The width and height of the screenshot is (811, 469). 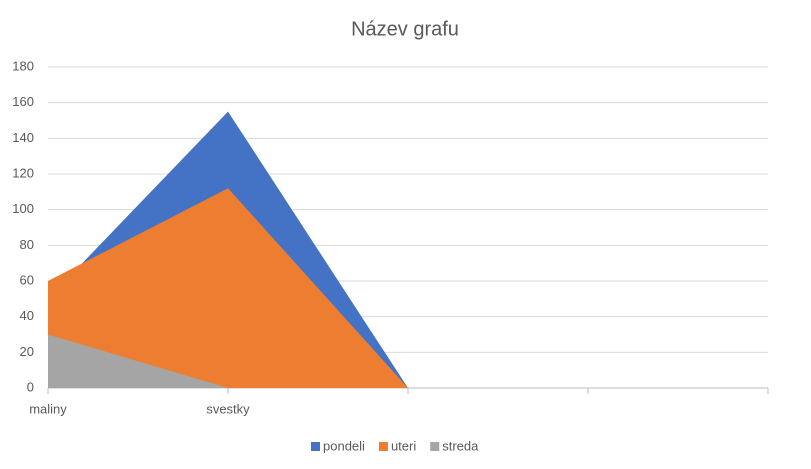 What do you see at coordinates (460, 445) in the screenshot?
I see `legend-label: streda` at bounding box center [460, 445].